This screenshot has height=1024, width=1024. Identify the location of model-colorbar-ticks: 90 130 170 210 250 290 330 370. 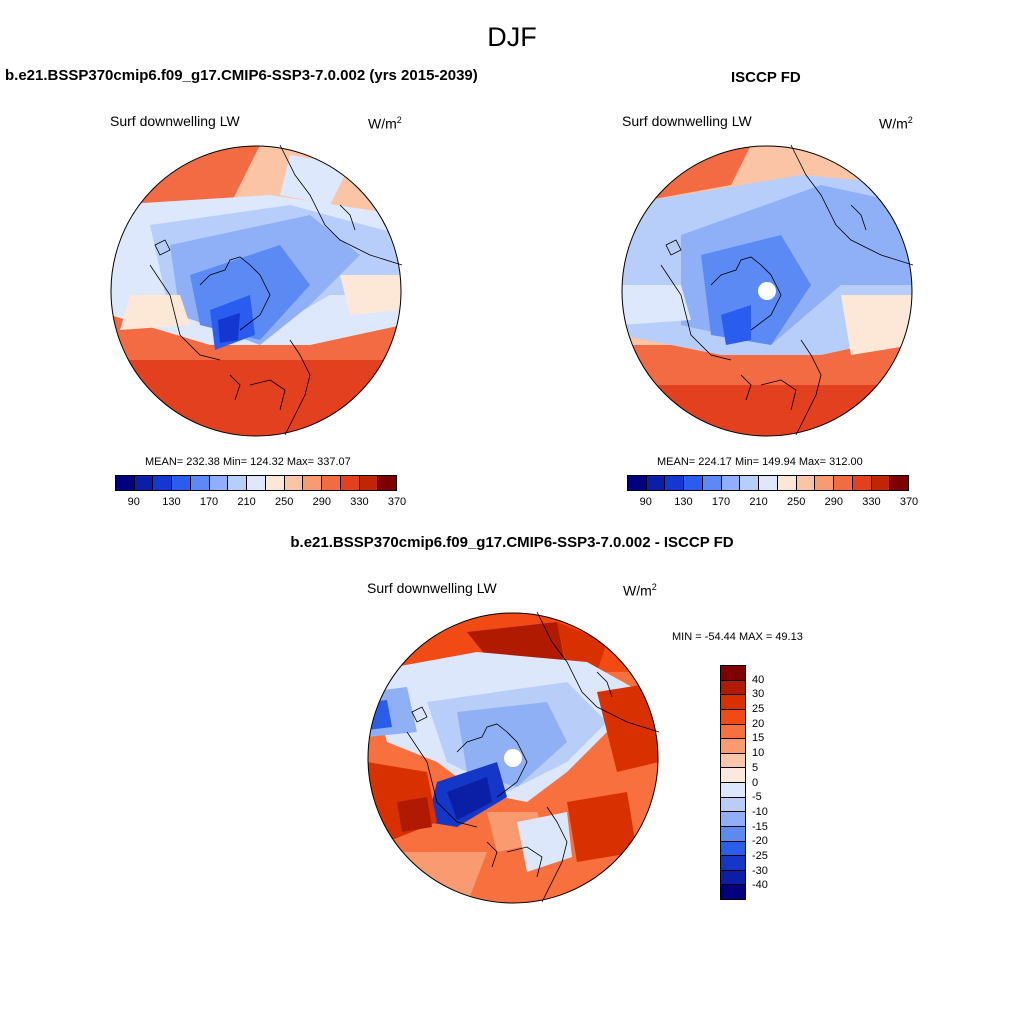
(261, 503).